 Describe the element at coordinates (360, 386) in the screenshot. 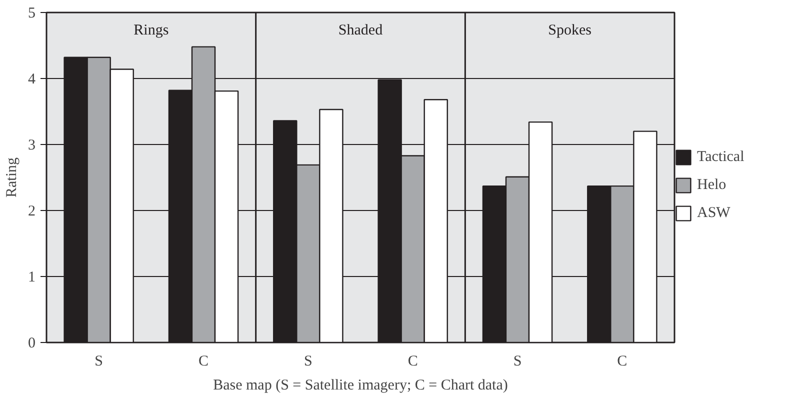

I see `x-axis-title: Base map (S = Satellite imagery; C = Chart data)` at that location.